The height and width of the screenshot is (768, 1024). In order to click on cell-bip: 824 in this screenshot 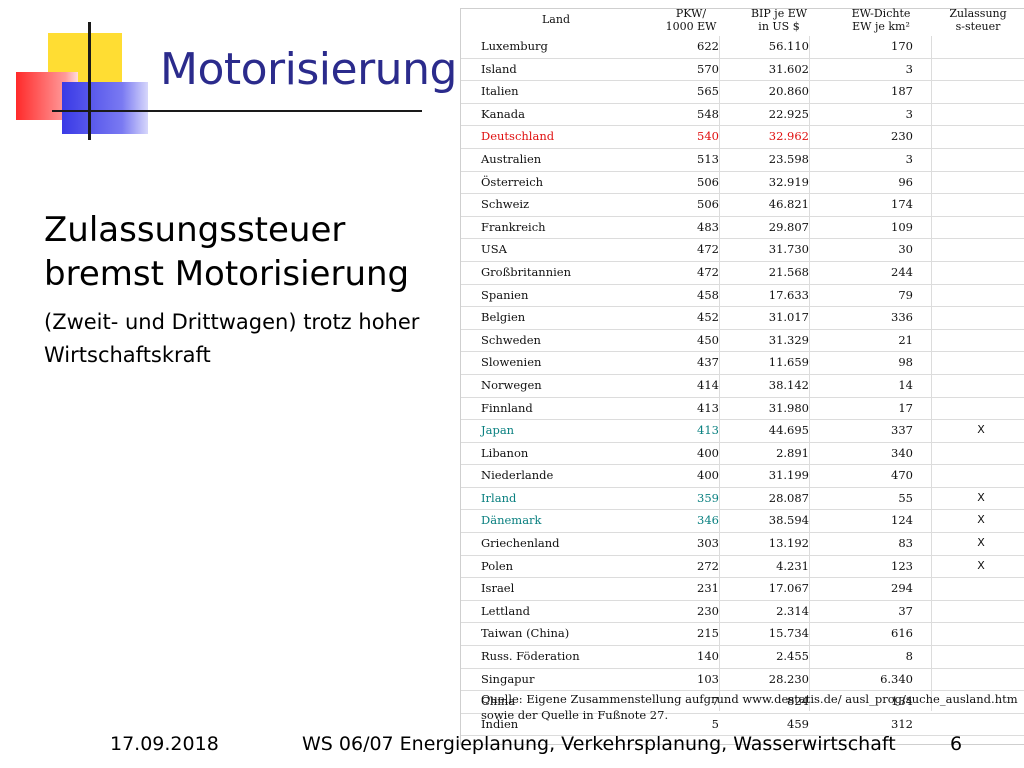, I will do `click(798, 701)`.